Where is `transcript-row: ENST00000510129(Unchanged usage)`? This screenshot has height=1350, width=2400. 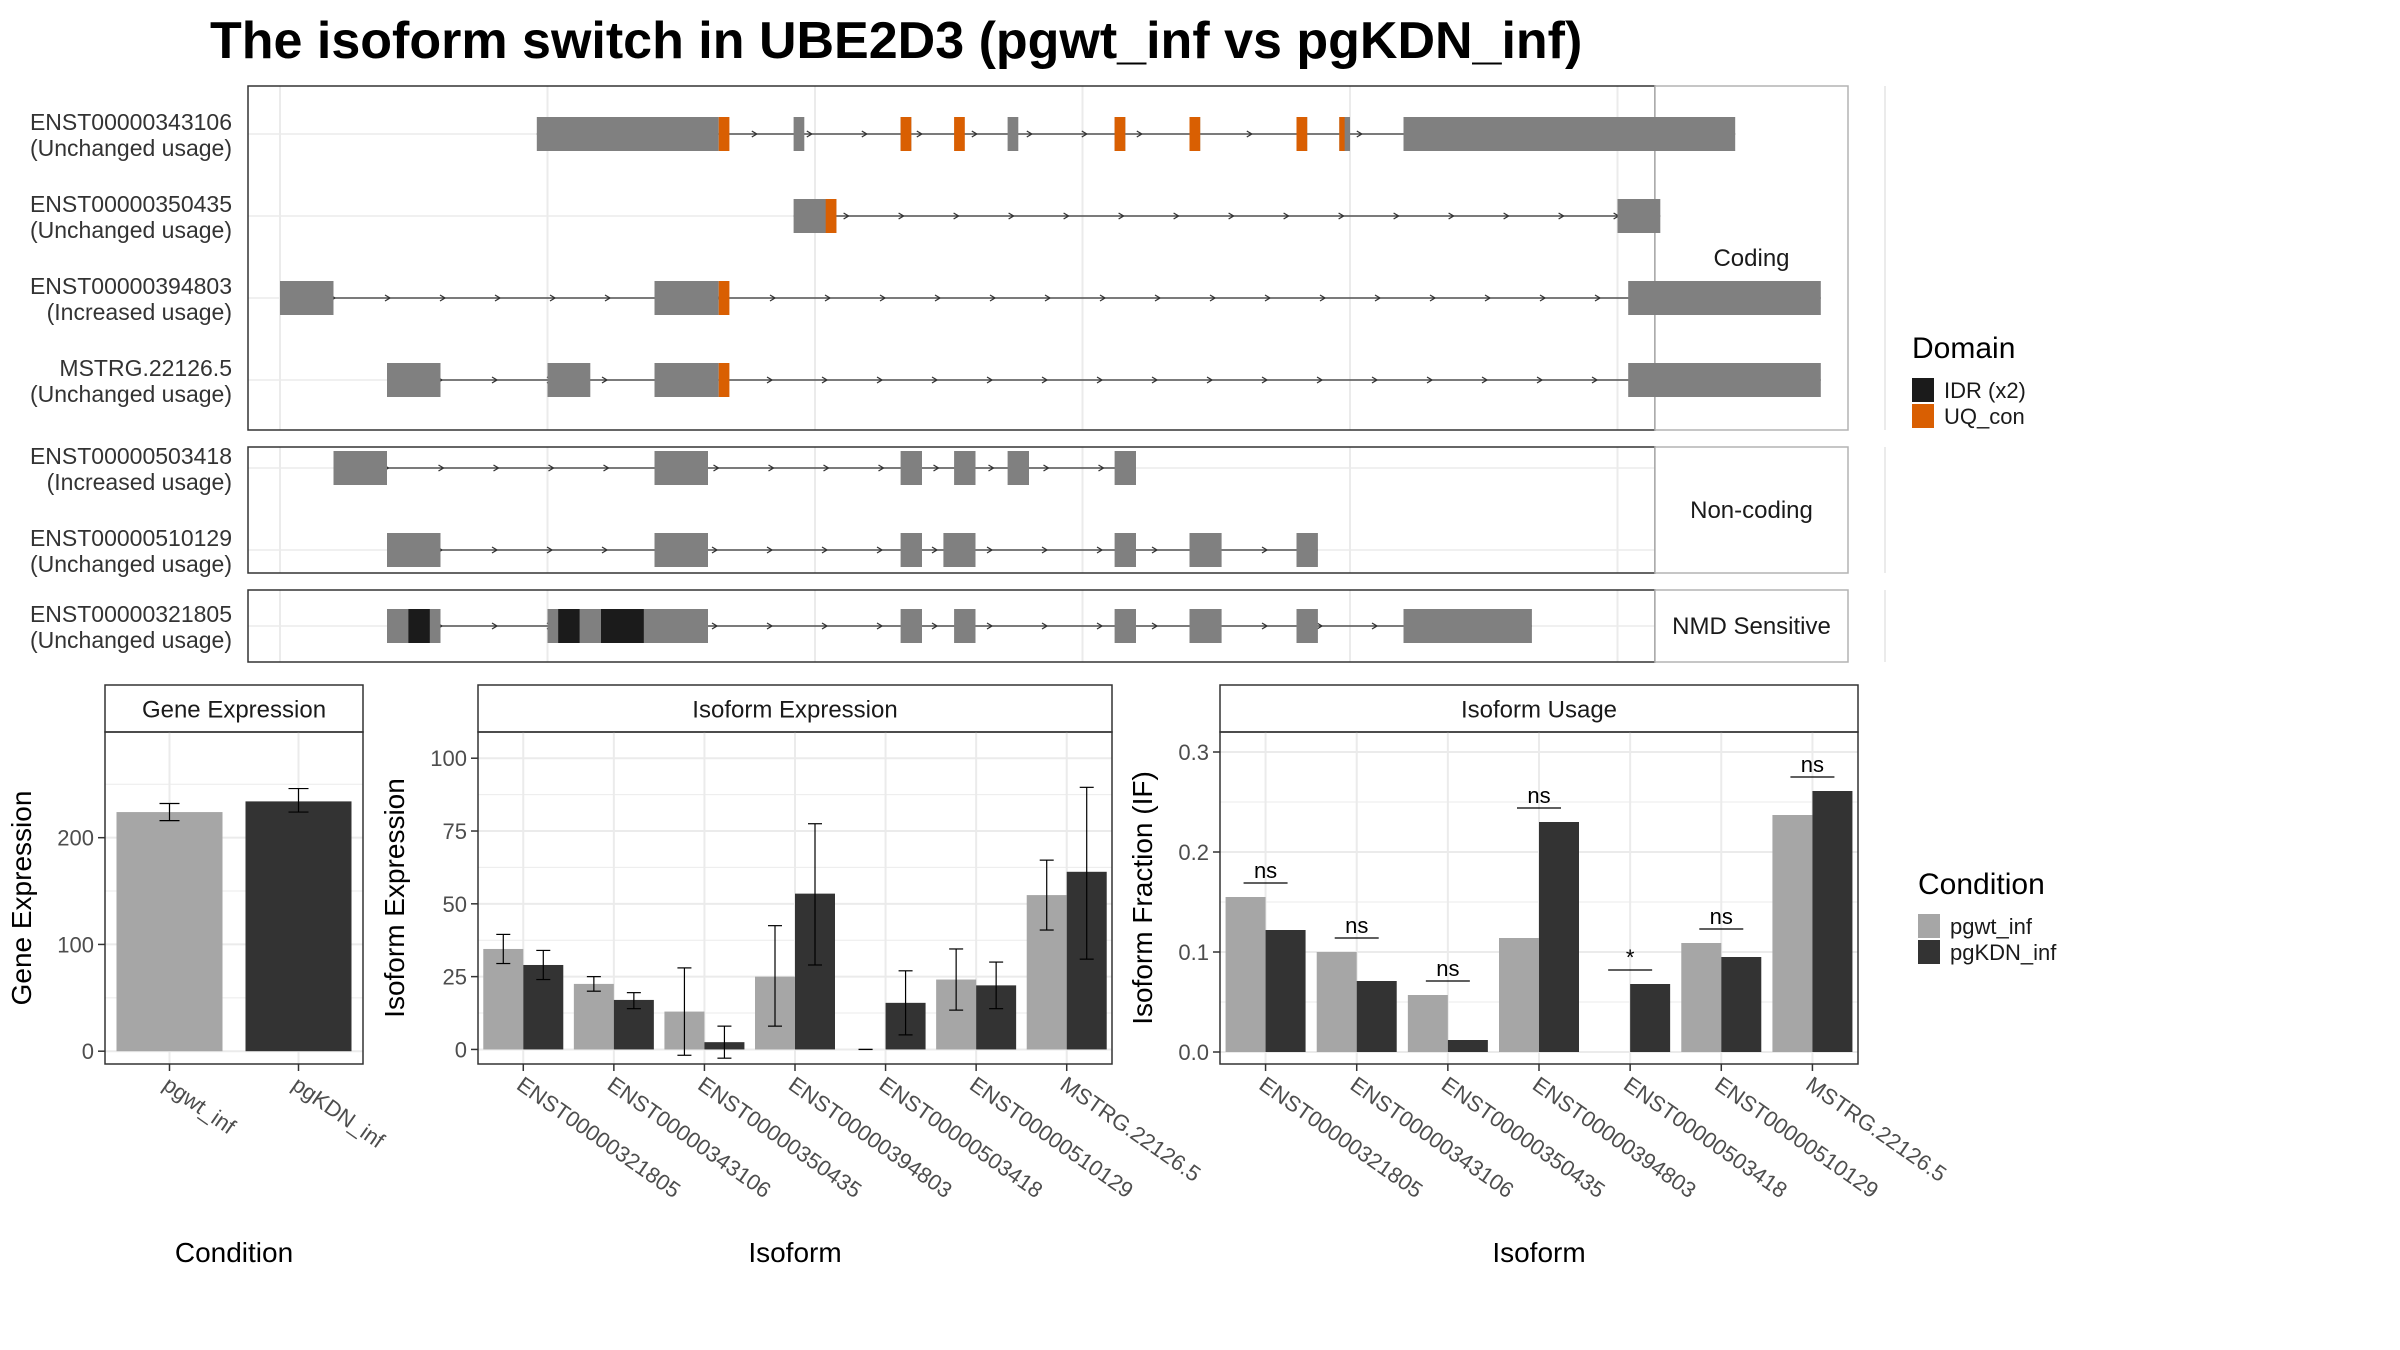 transcript-row: ENST00000510129(Unchanged usage) is located at coordinates (674, 551).